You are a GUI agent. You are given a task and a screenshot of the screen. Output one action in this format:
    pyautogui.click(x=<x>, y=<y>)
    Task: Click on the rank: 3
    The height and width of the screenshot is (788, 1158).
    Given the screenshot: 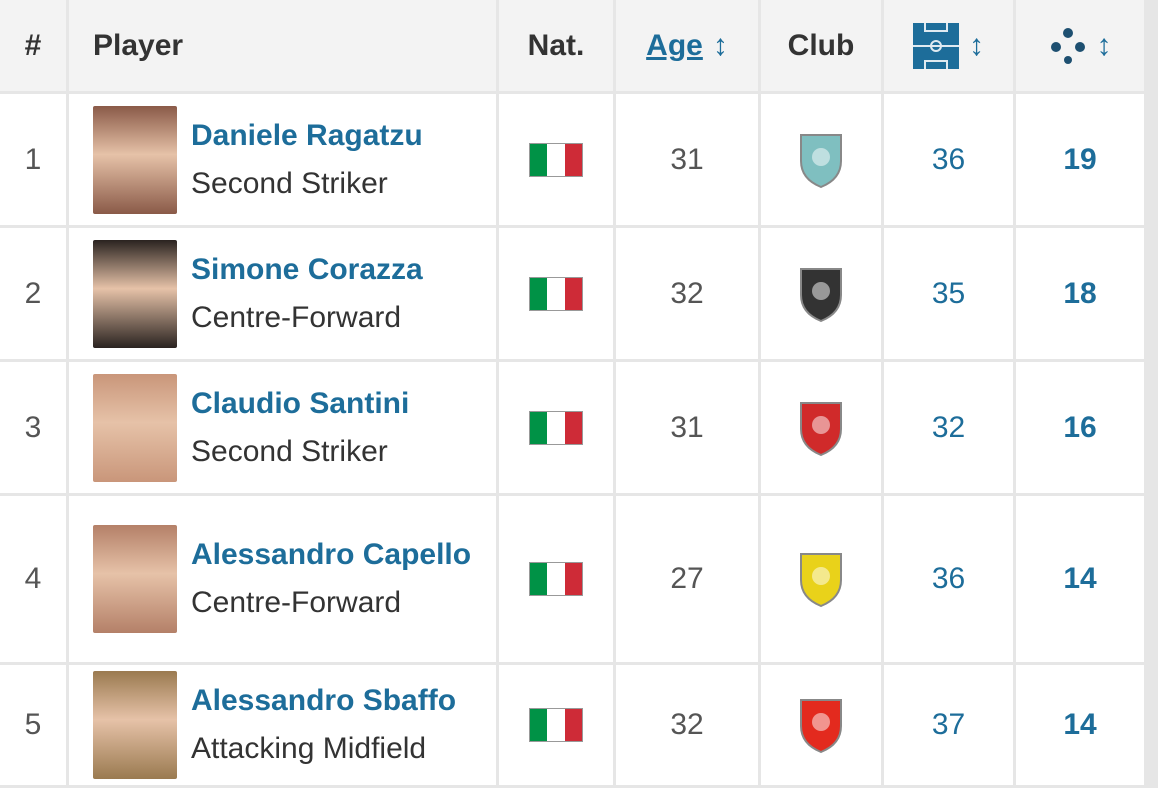 What is the action you would take?
    pyautogui.click(x=33, y=427)
    